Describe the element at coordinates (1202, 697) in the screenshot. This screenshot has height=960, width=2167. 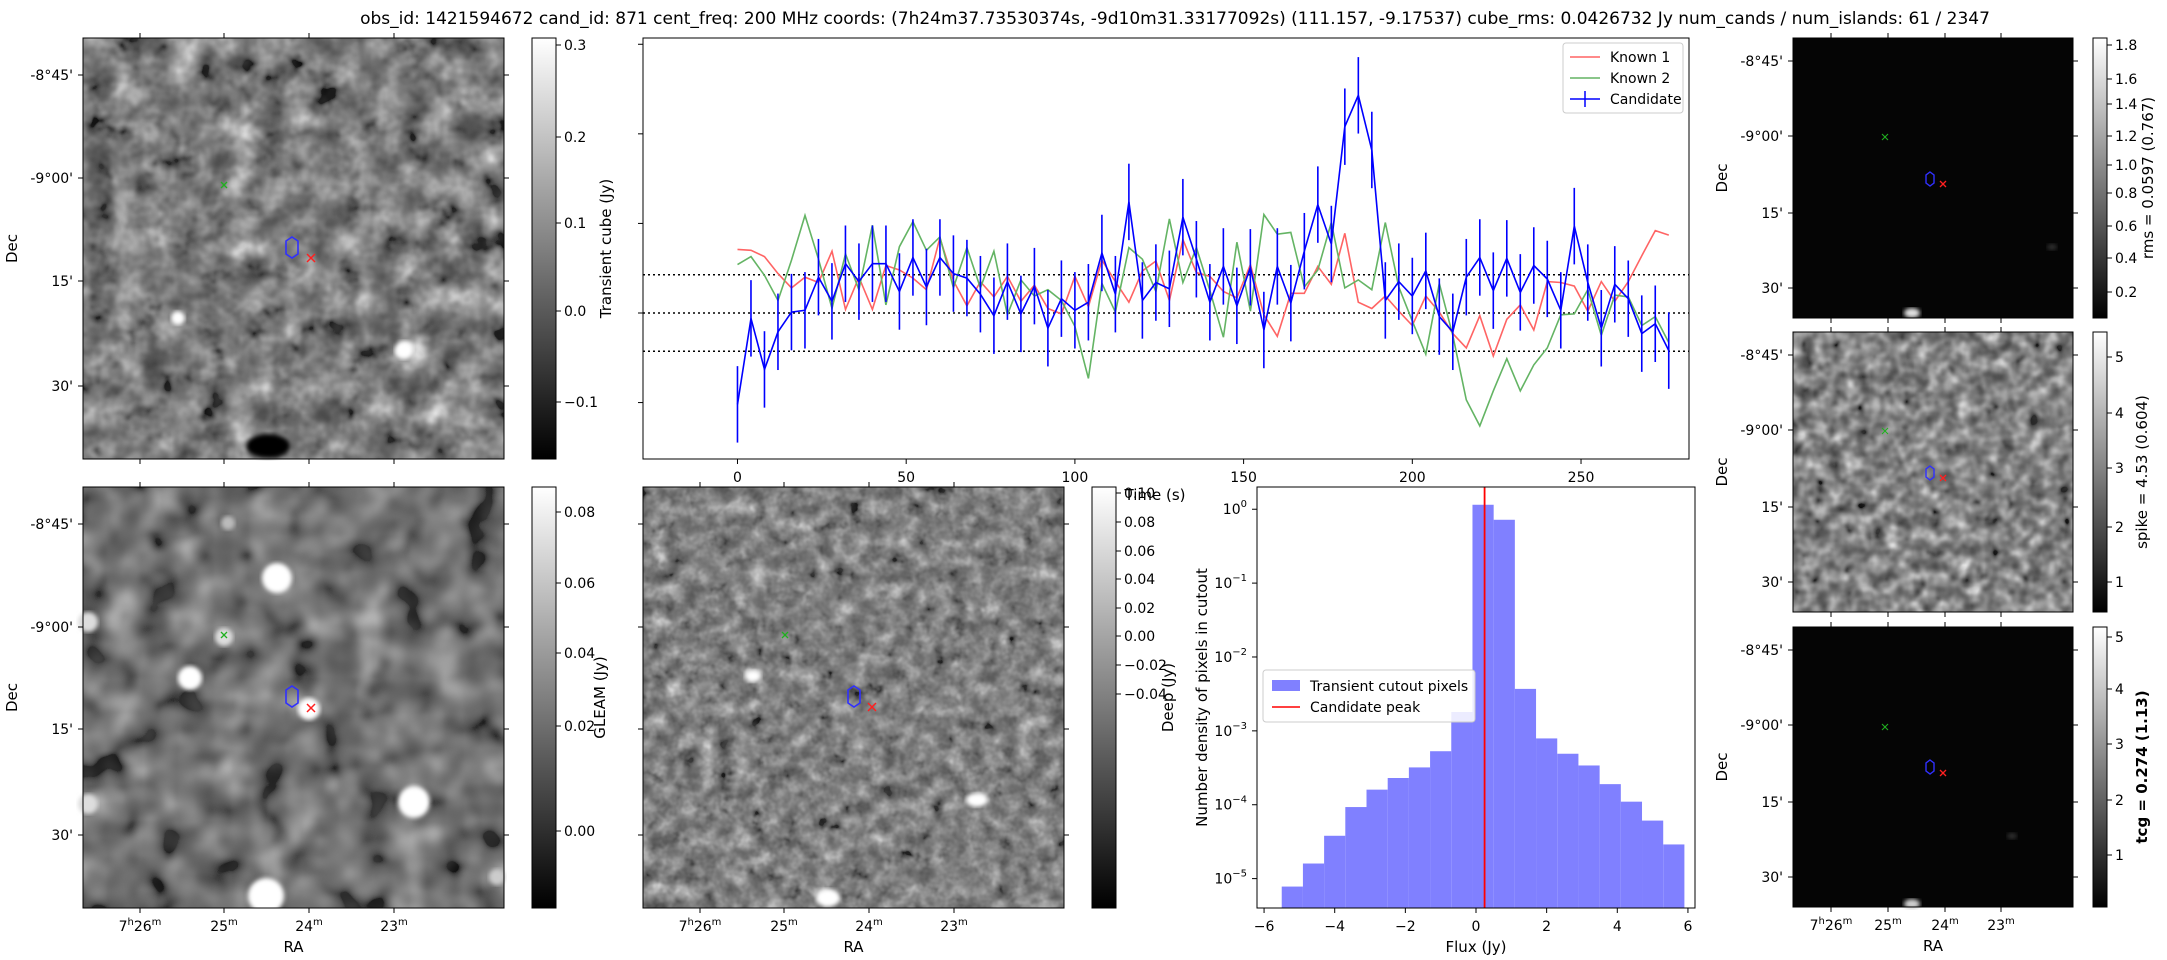
I see `y-axis-label: Number density of pixels in cutout` at that location.